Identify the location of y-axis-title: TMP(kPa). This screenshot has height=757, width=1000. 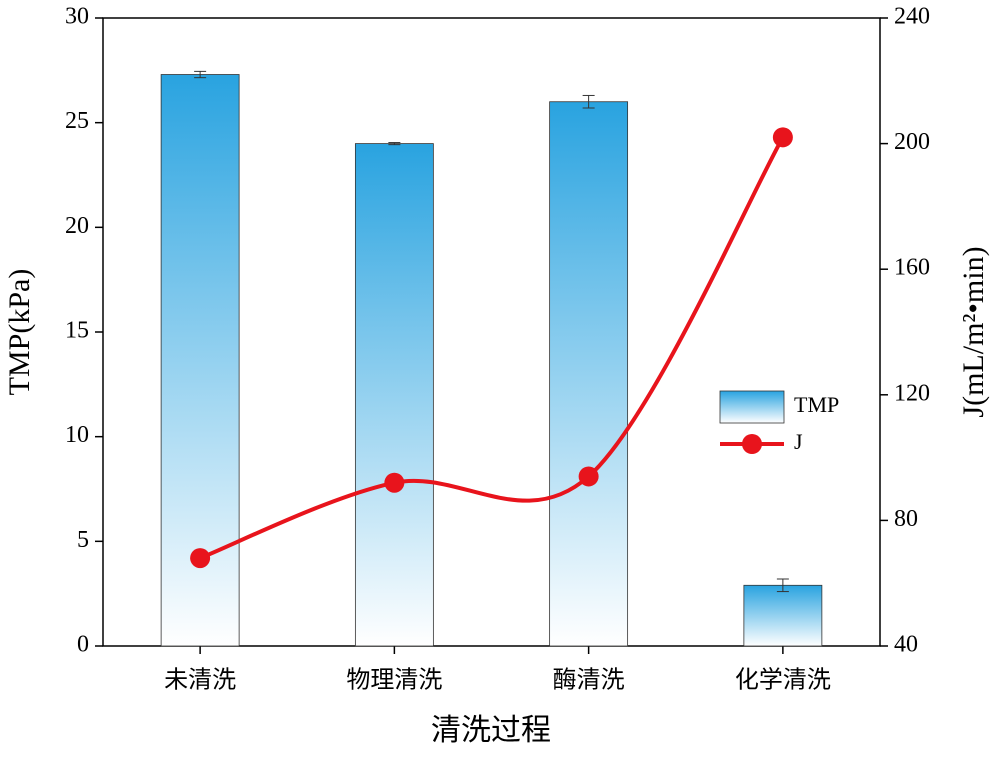
(19, 332).